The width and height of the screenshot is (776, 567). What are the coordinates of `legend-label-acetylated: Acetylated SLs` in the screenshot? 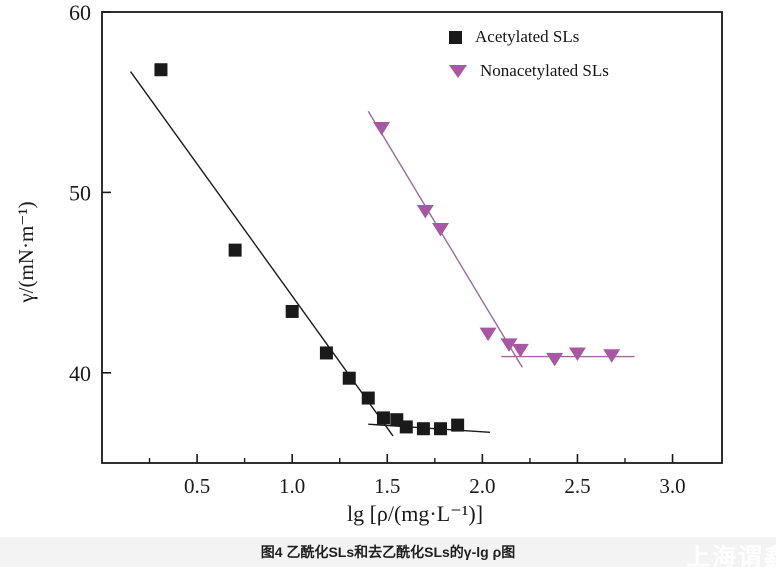 It's located at (527, 36).